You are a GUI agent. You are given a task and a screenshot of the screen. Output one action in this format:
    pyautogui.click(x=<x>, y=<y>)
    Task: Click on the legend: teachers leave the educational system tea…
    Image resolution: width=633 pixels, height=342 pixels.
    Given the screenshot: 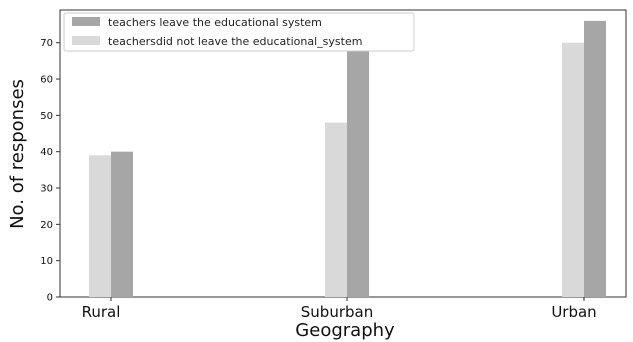 What is the action you would take?
    pyautogui.click(x=239, y=32)
    